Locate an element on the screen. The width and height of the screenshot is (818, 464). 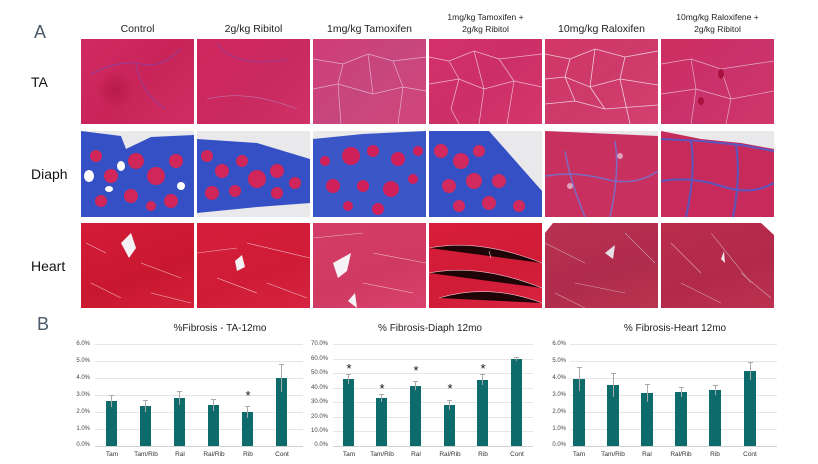
histology-ta-tamoxifen is located at coordinates (369, 81).